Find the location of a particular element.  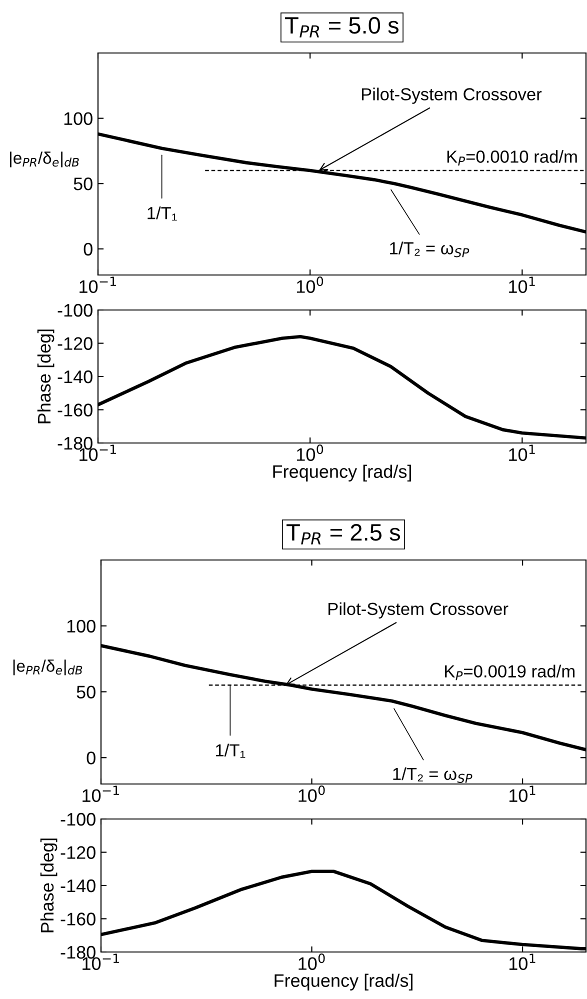

series-label: K$_{P}$=0.0019 rad/m is located at coordinates (509, 672).